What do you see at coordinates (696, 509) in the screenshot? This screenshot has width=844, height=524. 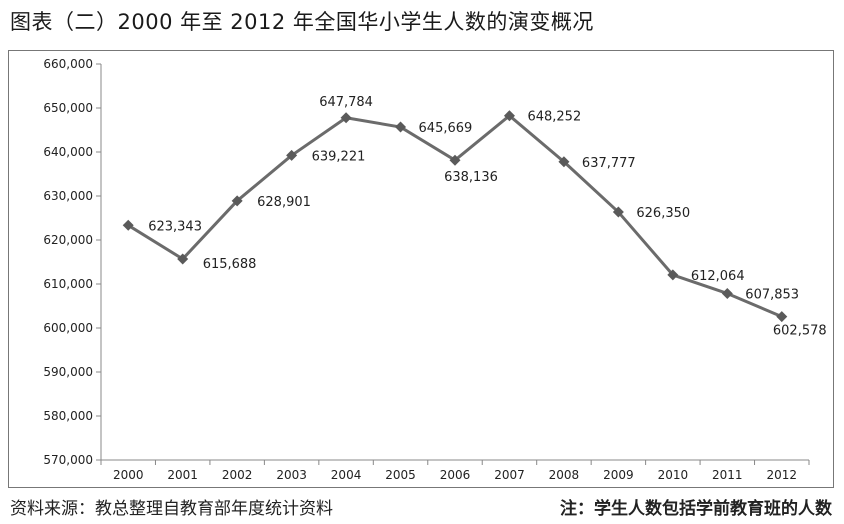 I see `footnote: 注：学生人数包括学前教育班的人数` at bounding box center [696, 509].